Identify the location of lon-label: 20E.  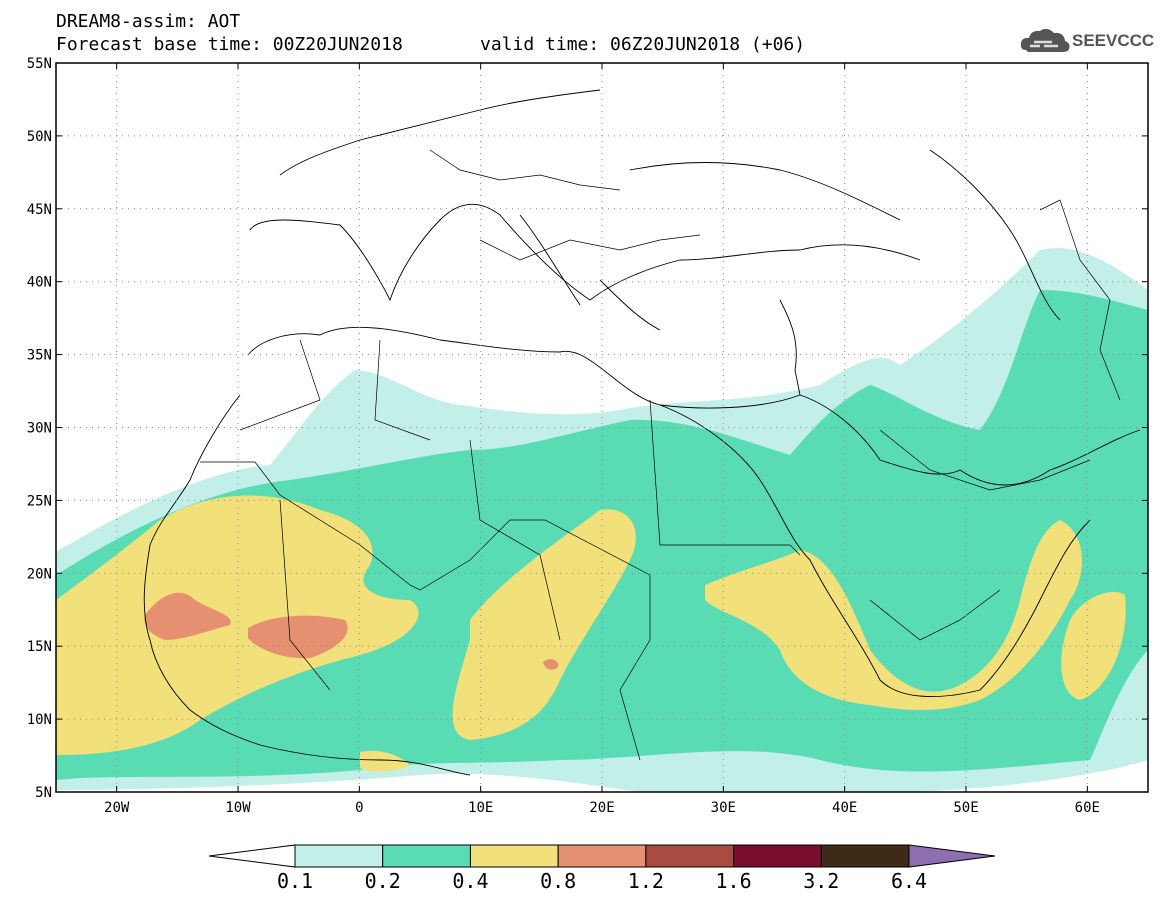
(601, 808).